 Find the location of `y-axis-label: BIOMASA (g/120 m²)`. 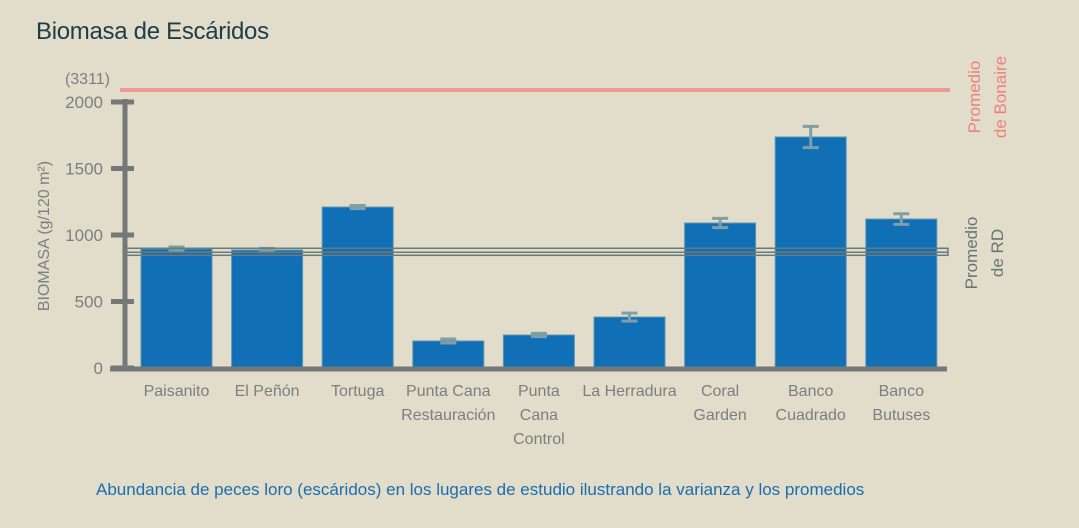

y-axis-label: BIOMASA (g/120 m²) is located at coordinates (44, 236).